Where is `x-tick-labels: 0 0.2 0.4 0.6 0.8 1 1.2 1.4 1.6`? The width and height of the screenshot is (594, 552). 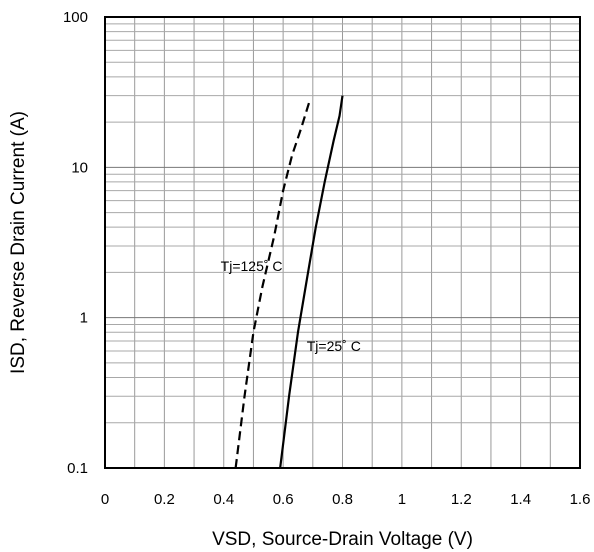
x-tick-labels: 0 0.2 0.4 0.6 0.8 1 1.2 1.4 1.6 is located at coordinates (346, 499).